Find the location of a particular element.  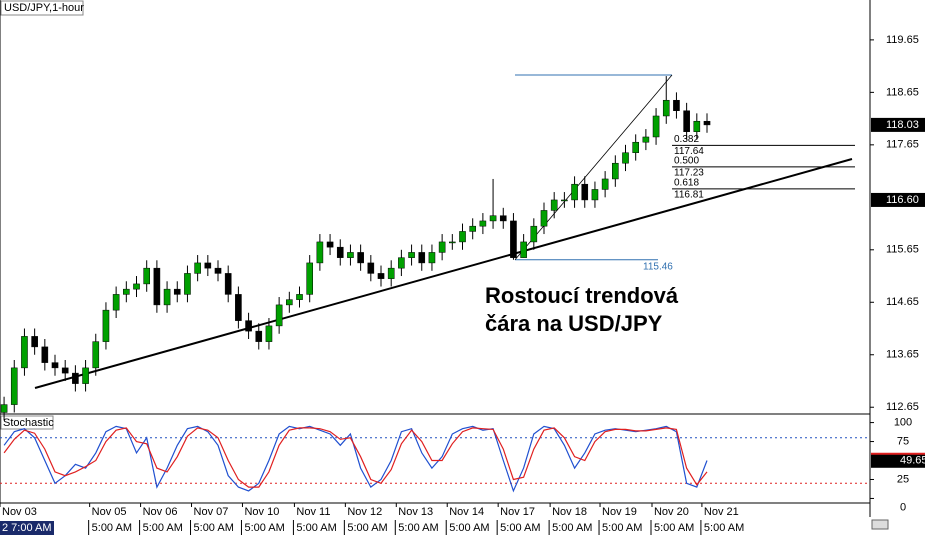

scroll-icon is located at coordinates (880, 524).